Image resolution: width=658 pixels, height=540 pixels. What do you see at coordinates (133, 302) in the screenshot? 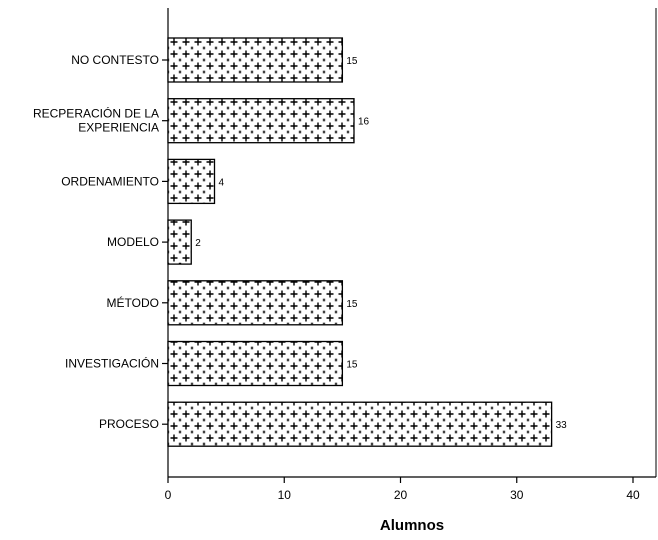
I see `category-label-4: MÉTODO` at bounding box center [133, 302].